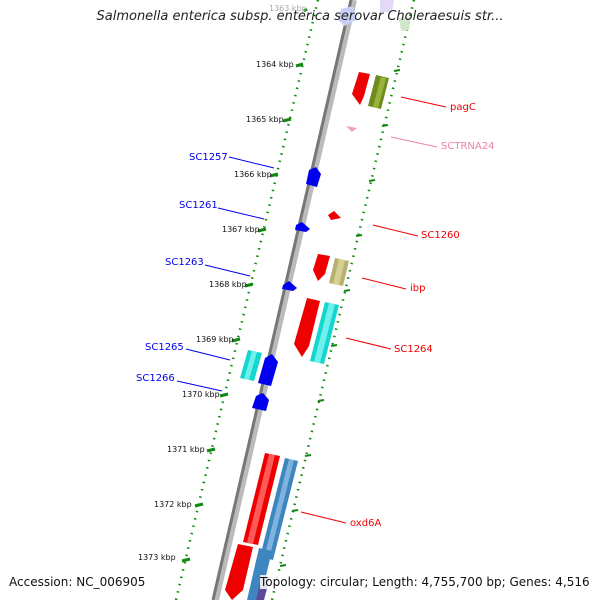 This screenshot has height=600, width=600. Describe the element at coordinates (275, 64) in the screenshot. I see `tick-label: 1364 kbp` at that location.